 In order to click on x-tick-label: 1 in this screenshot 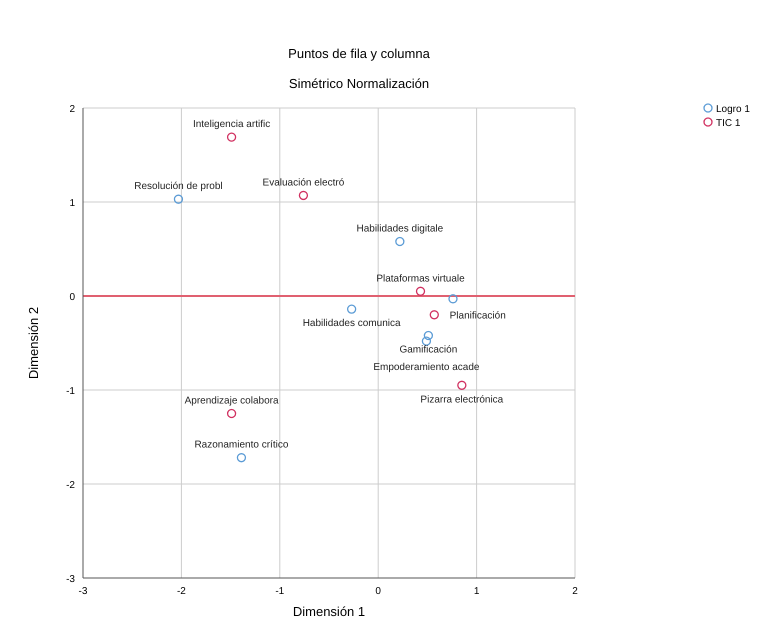, I will do `click(477, 591)`.